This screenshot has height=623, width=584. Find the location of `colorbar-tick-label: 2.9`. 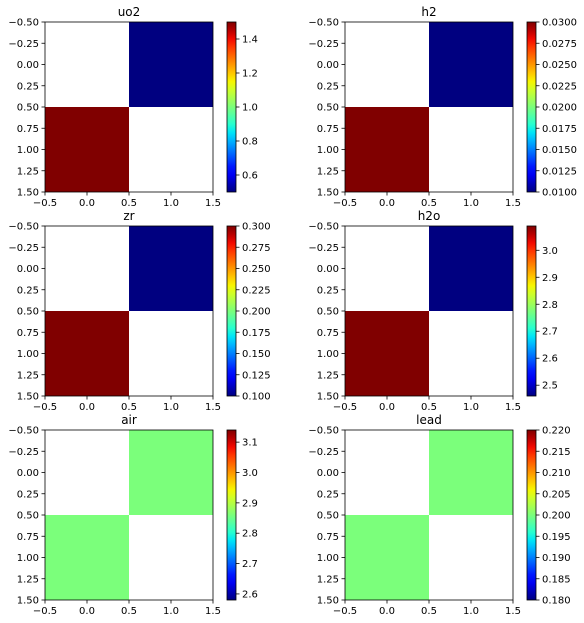

colorbar-tick-label: 2.9 is located at coordinates (250, 503).